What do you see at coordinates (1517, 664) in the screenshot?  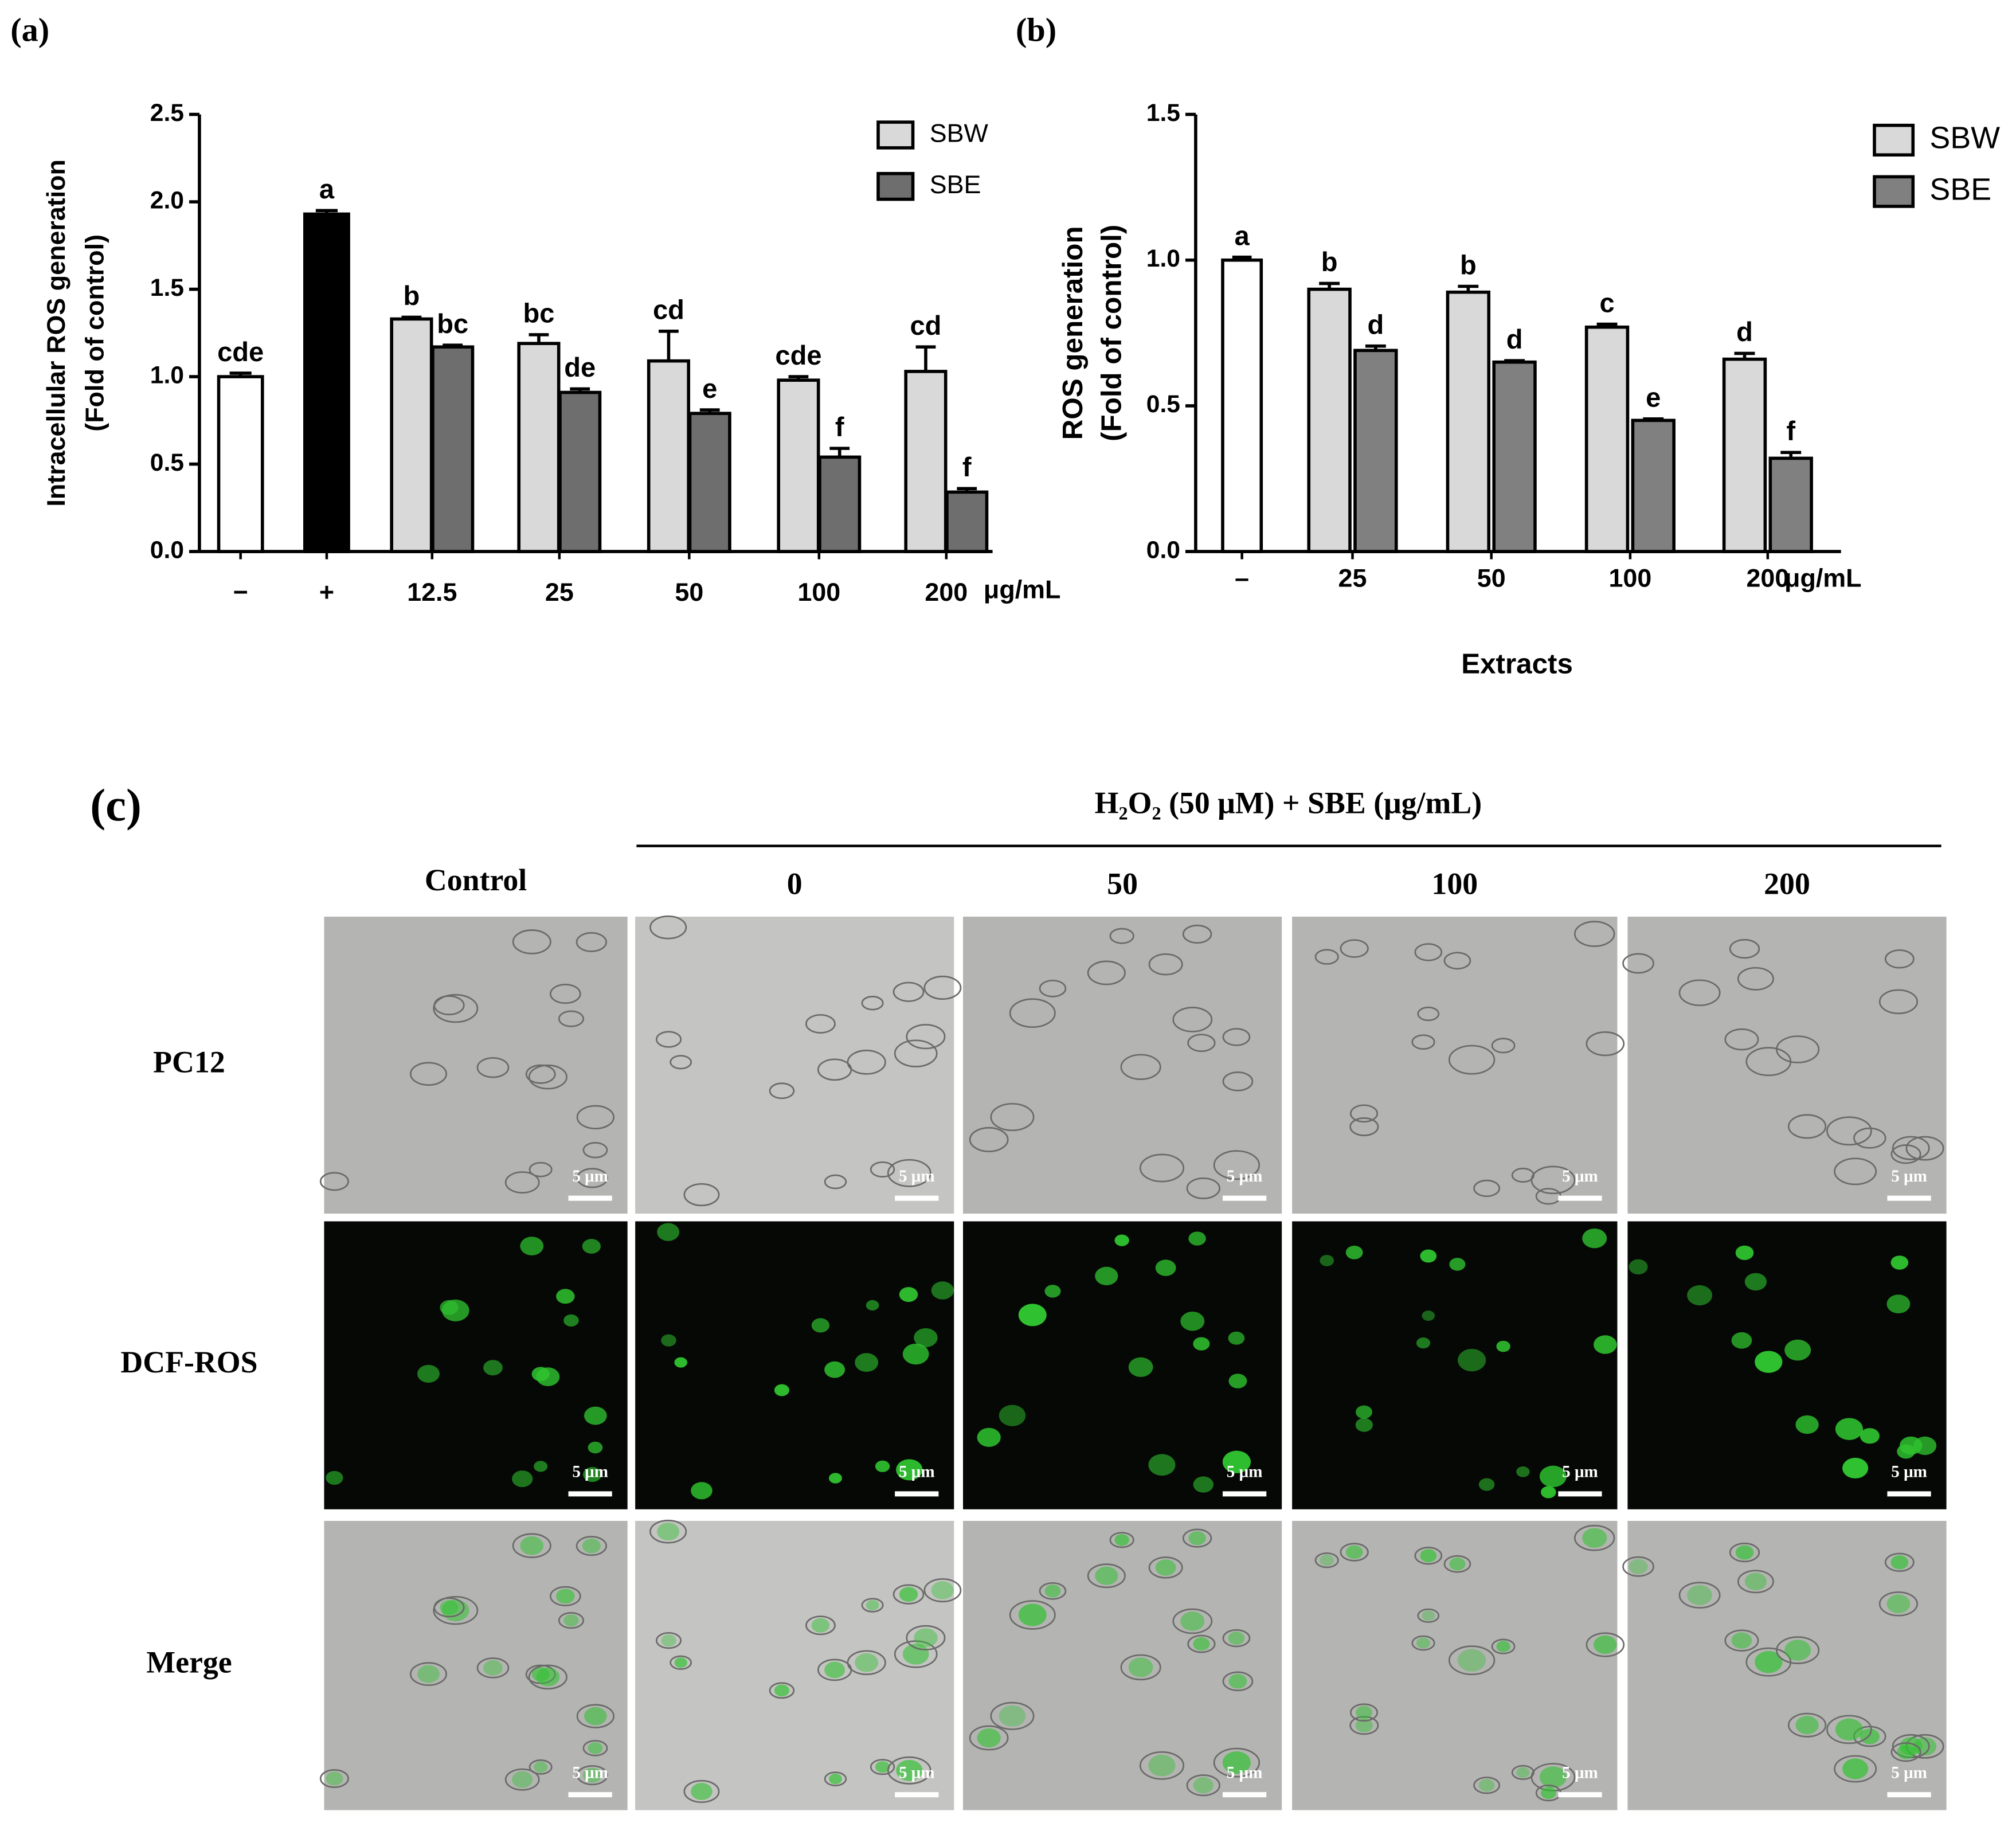 I see `x-axis-label: Extracts` at bounding box center [1517, 664].